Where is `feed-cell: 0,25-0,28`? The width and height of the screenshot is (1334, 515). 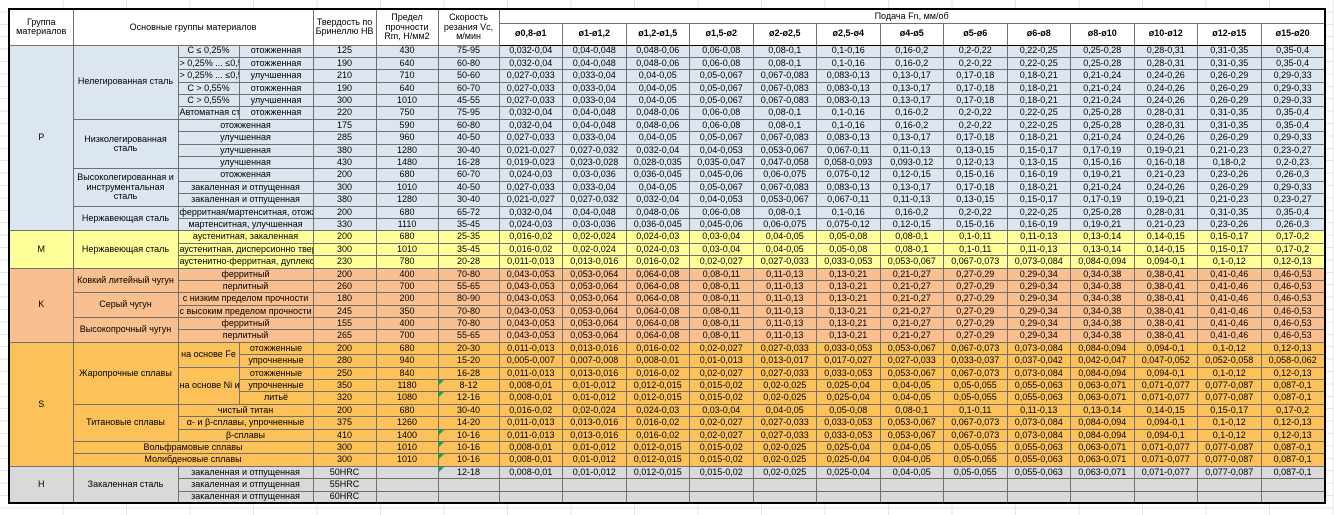
feed-cell: 0,25-0,28 is located at coordinates (1102, 63).